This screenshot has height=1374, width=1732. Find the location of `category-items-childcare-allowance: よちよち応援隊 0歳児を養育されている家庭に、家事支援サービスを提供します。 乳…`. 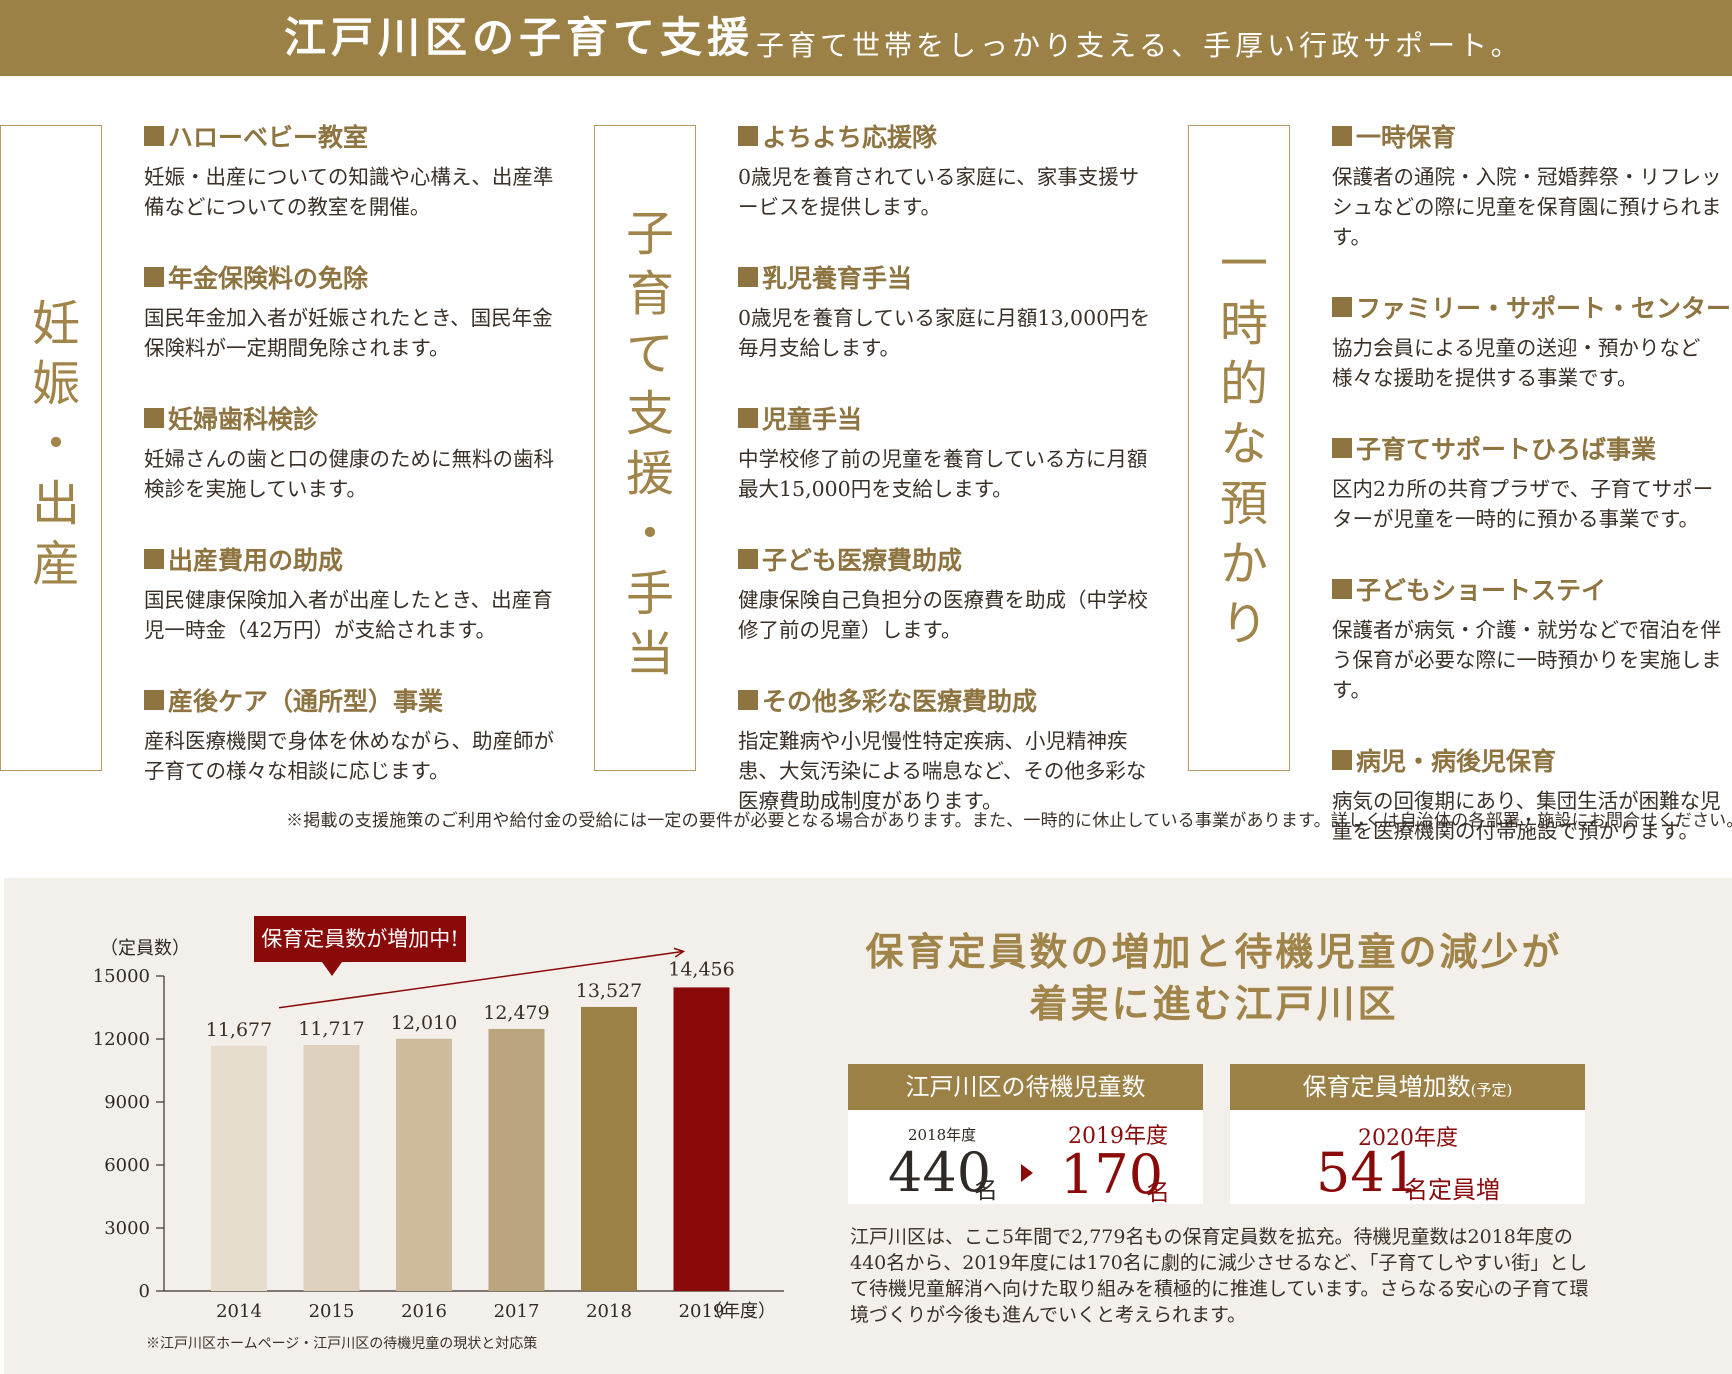

category-items-childcare-allowance: よちよち応援隊 0歳児を養育されている家庭に、家事支援サービスを提供します。 乳… is located at coordinates (948, 485).